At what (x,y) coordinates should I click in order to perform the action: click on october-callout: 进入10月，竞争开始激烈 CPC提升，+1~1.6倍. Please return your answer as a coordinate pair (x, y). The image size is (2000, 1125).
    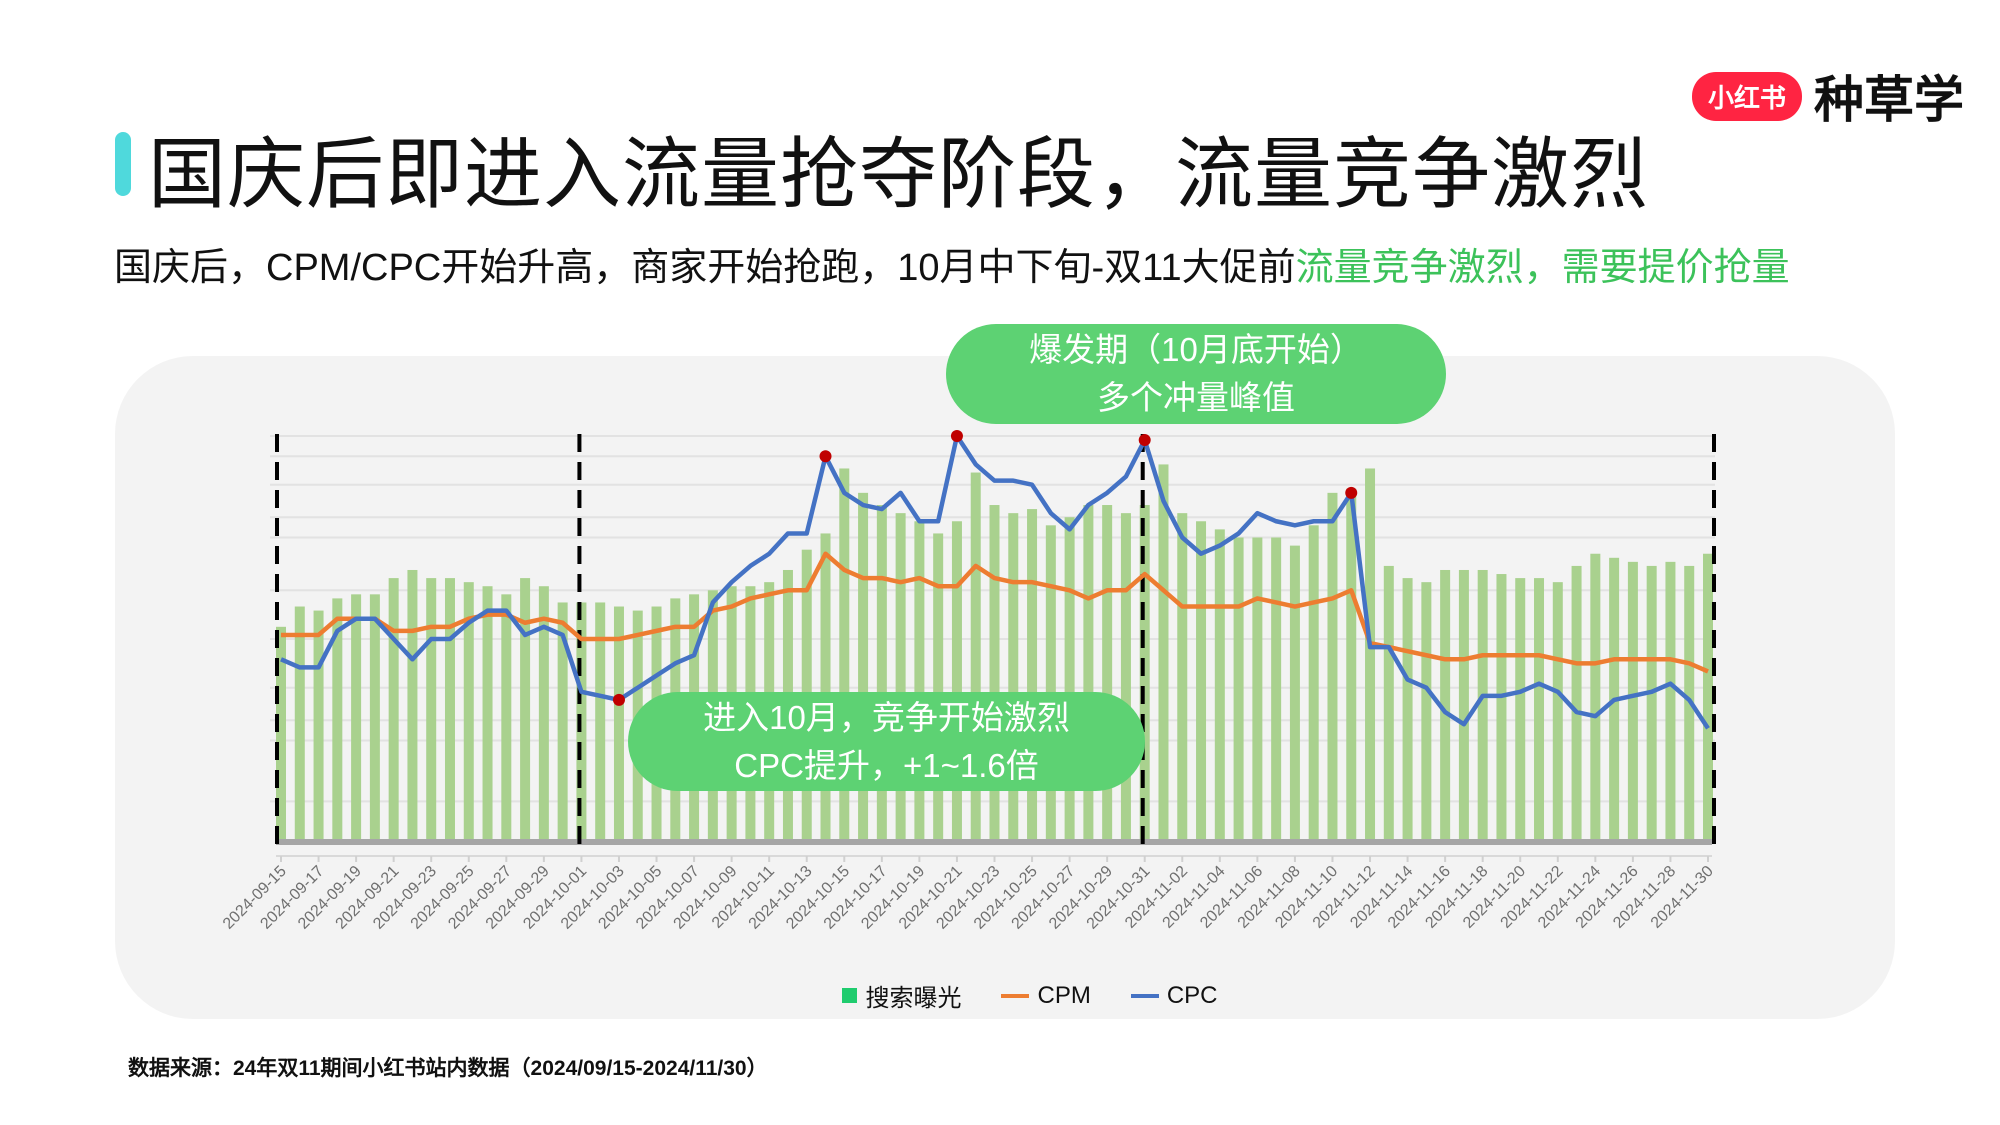
    Looking at the image, I should click on (886, 741).